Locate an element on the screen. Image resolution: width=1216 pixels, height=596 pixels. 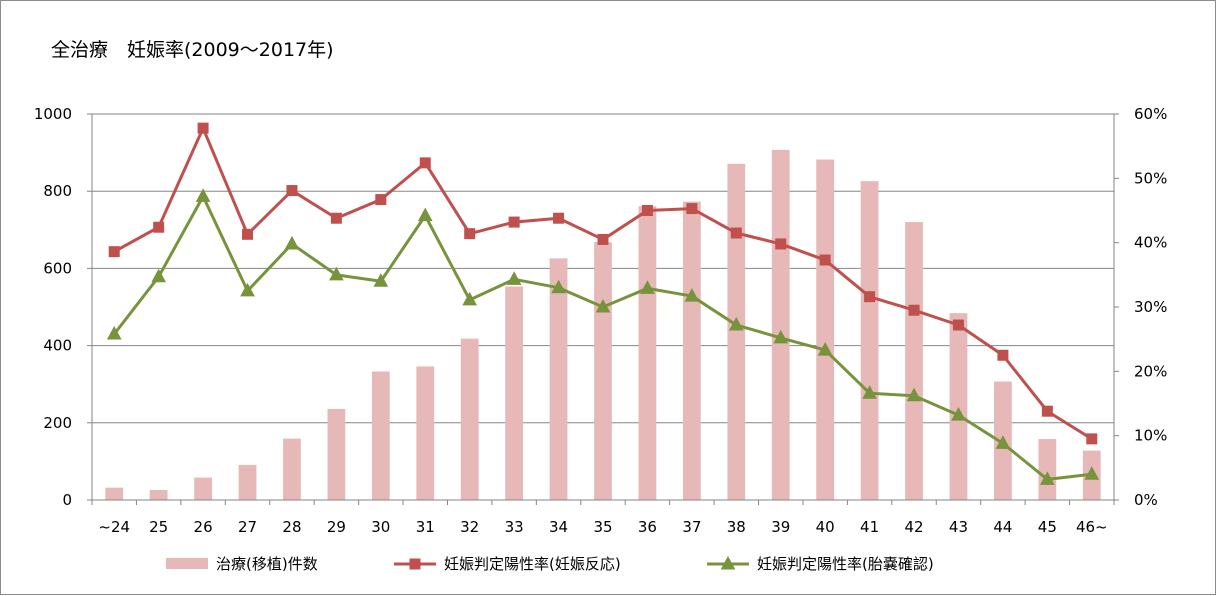
left-tick-label: 600 is located at coordinates (57, 268).